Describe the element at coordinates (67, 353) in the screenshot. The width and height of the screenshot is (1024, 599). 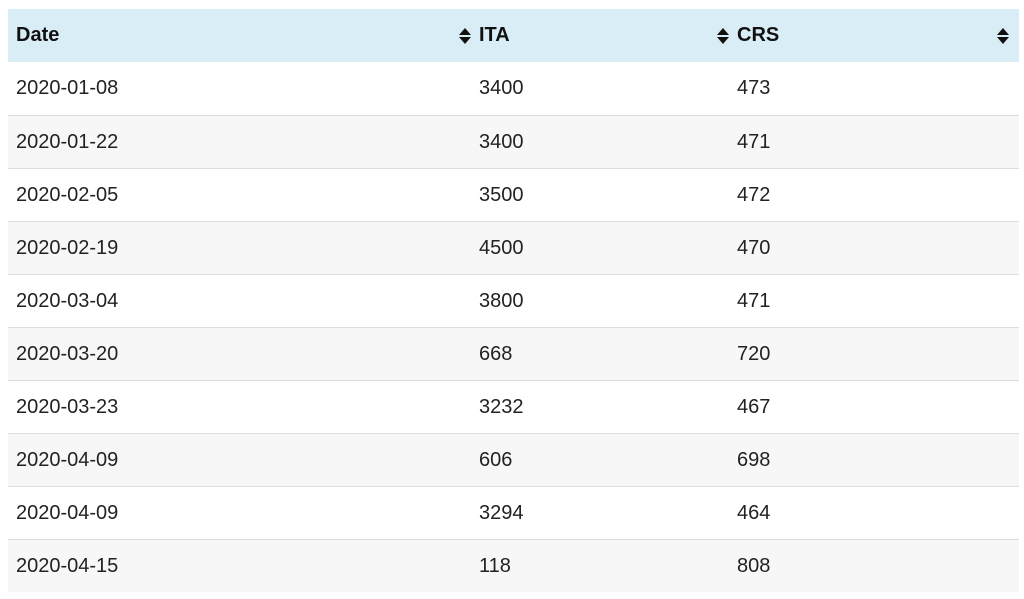
I see `cell-date: 2020-03-20` at that location.